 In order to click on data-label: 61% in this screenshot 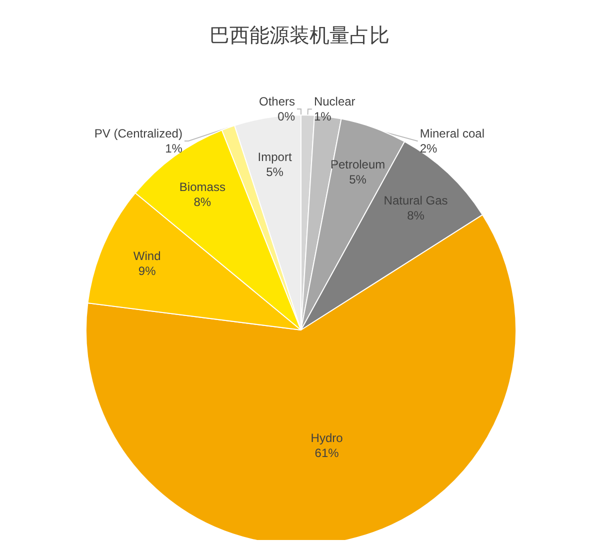, I will do `click(327, 453)`.